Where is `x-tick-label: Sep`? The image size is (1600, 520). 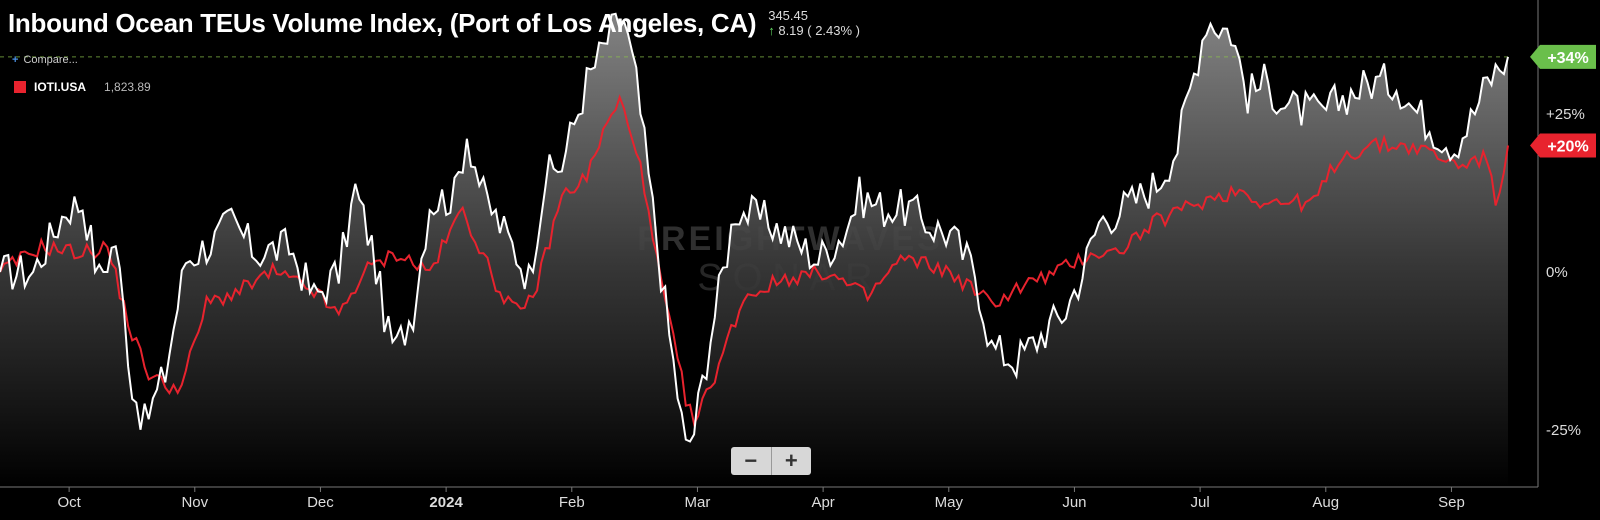 x-tick-label: Sep is located at coordinates (1451, 502).